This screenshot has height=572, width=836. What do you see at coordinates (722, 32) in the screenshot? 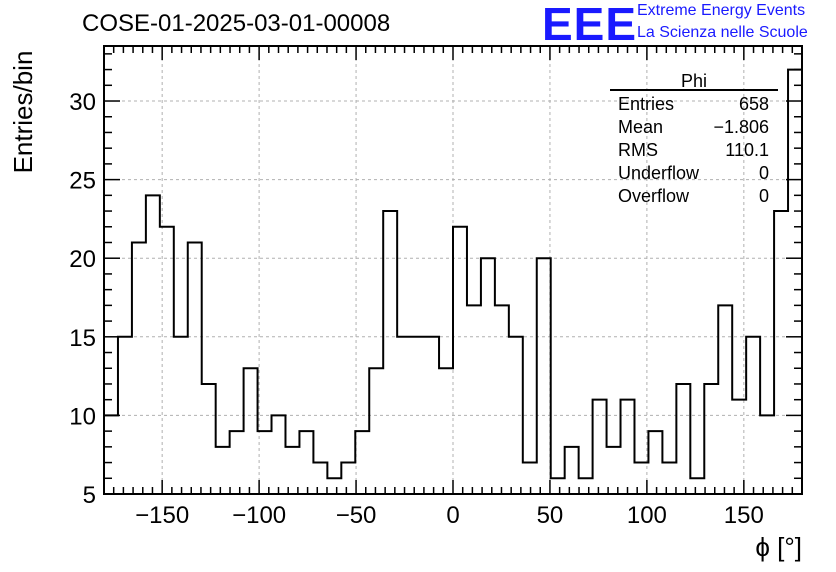
I see `logo-line-2: La Scienza nelle Scuole` at bounding box center [722, 32].